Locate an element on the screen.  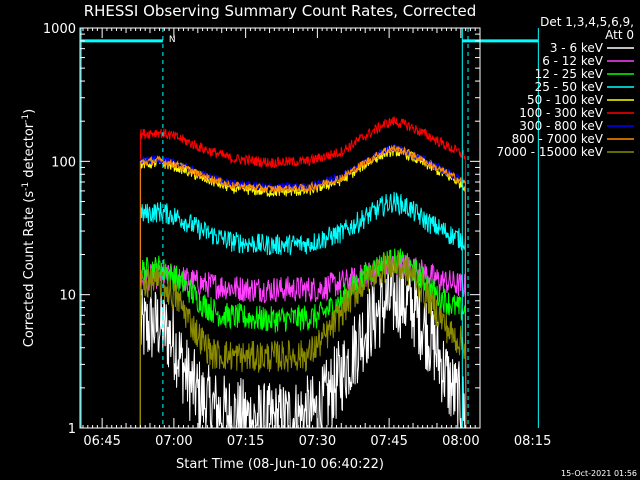
y-axis-label-mid: detector is located at coordinates (29, 152).